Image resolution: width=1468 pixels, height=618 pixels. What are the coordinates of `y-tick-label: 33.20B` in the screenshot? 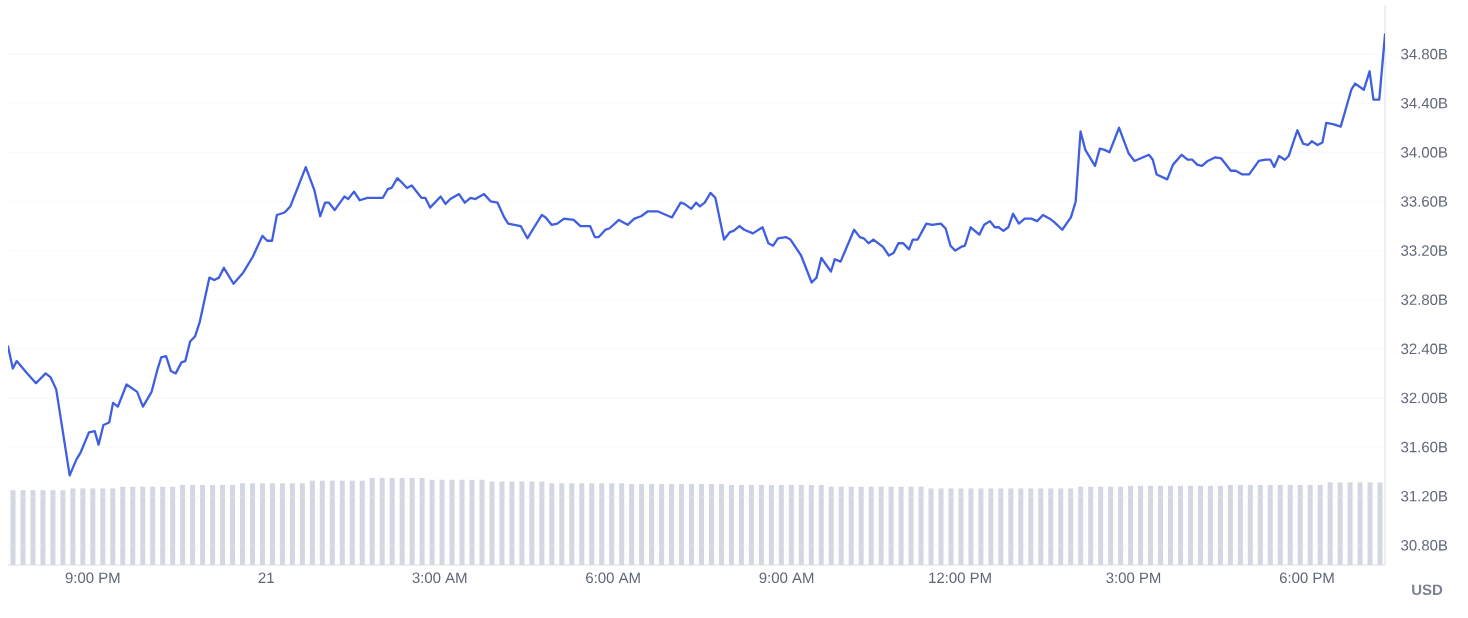 It's located at (1424, 250).